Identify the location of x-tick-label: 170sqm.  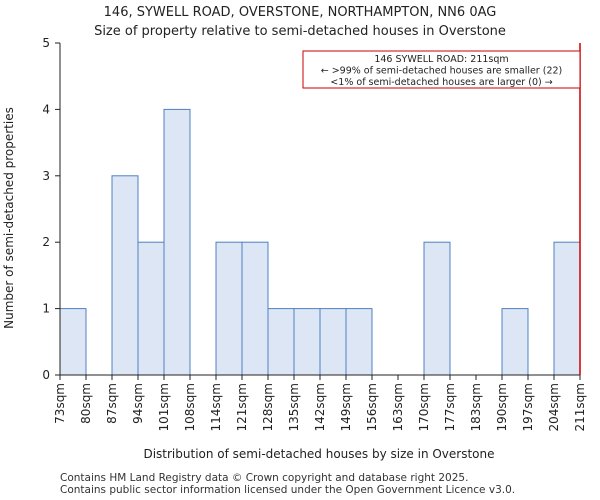
(424, 407).